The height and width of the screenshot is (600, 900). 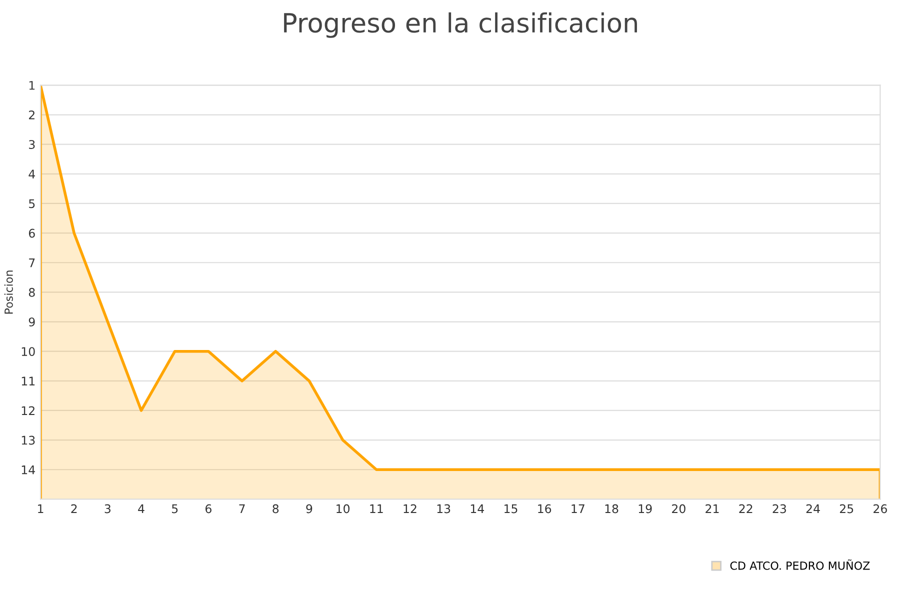 What do you see at coordinates (545, 509) in the screenshot?
I see `x-tick-label: 16` at bounding box center [545, 509].